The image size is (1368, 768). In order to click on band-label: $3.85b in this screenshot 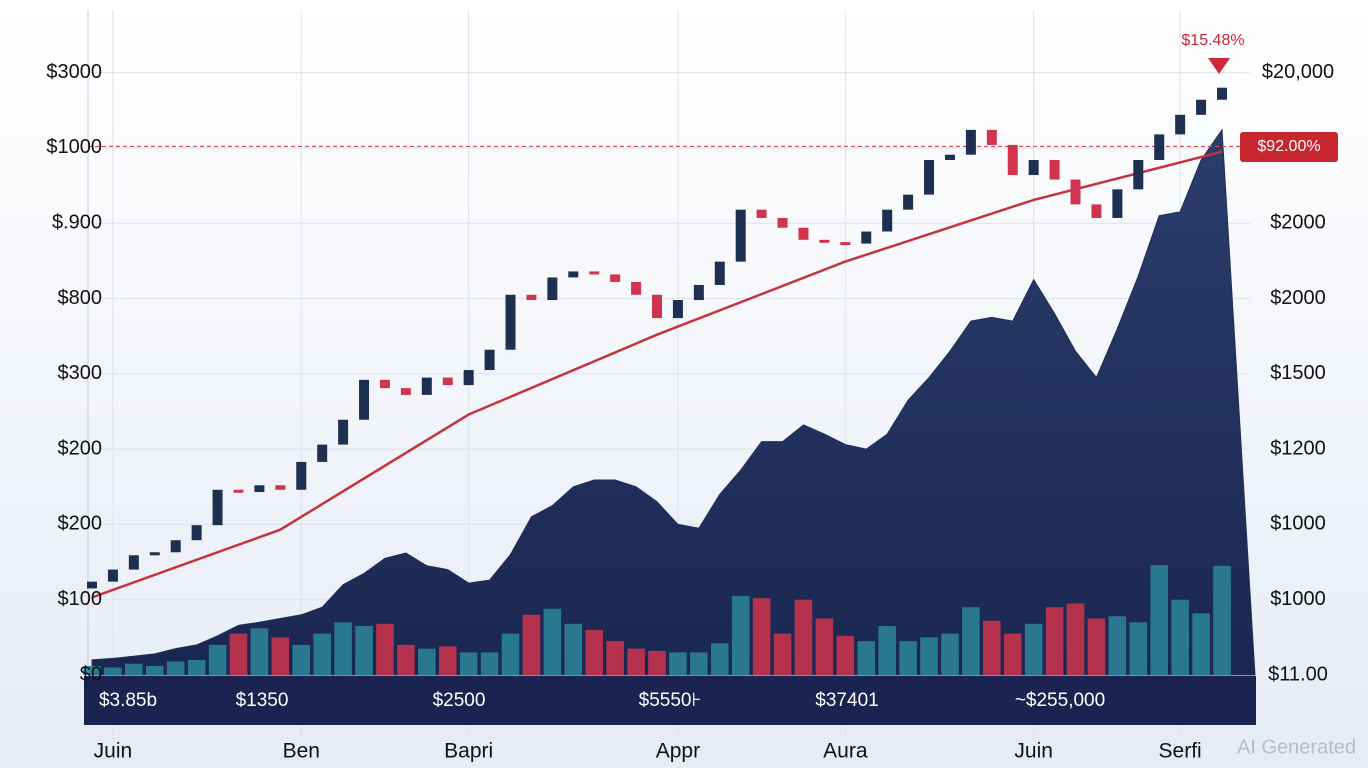, I will do `click(128, 700)`.